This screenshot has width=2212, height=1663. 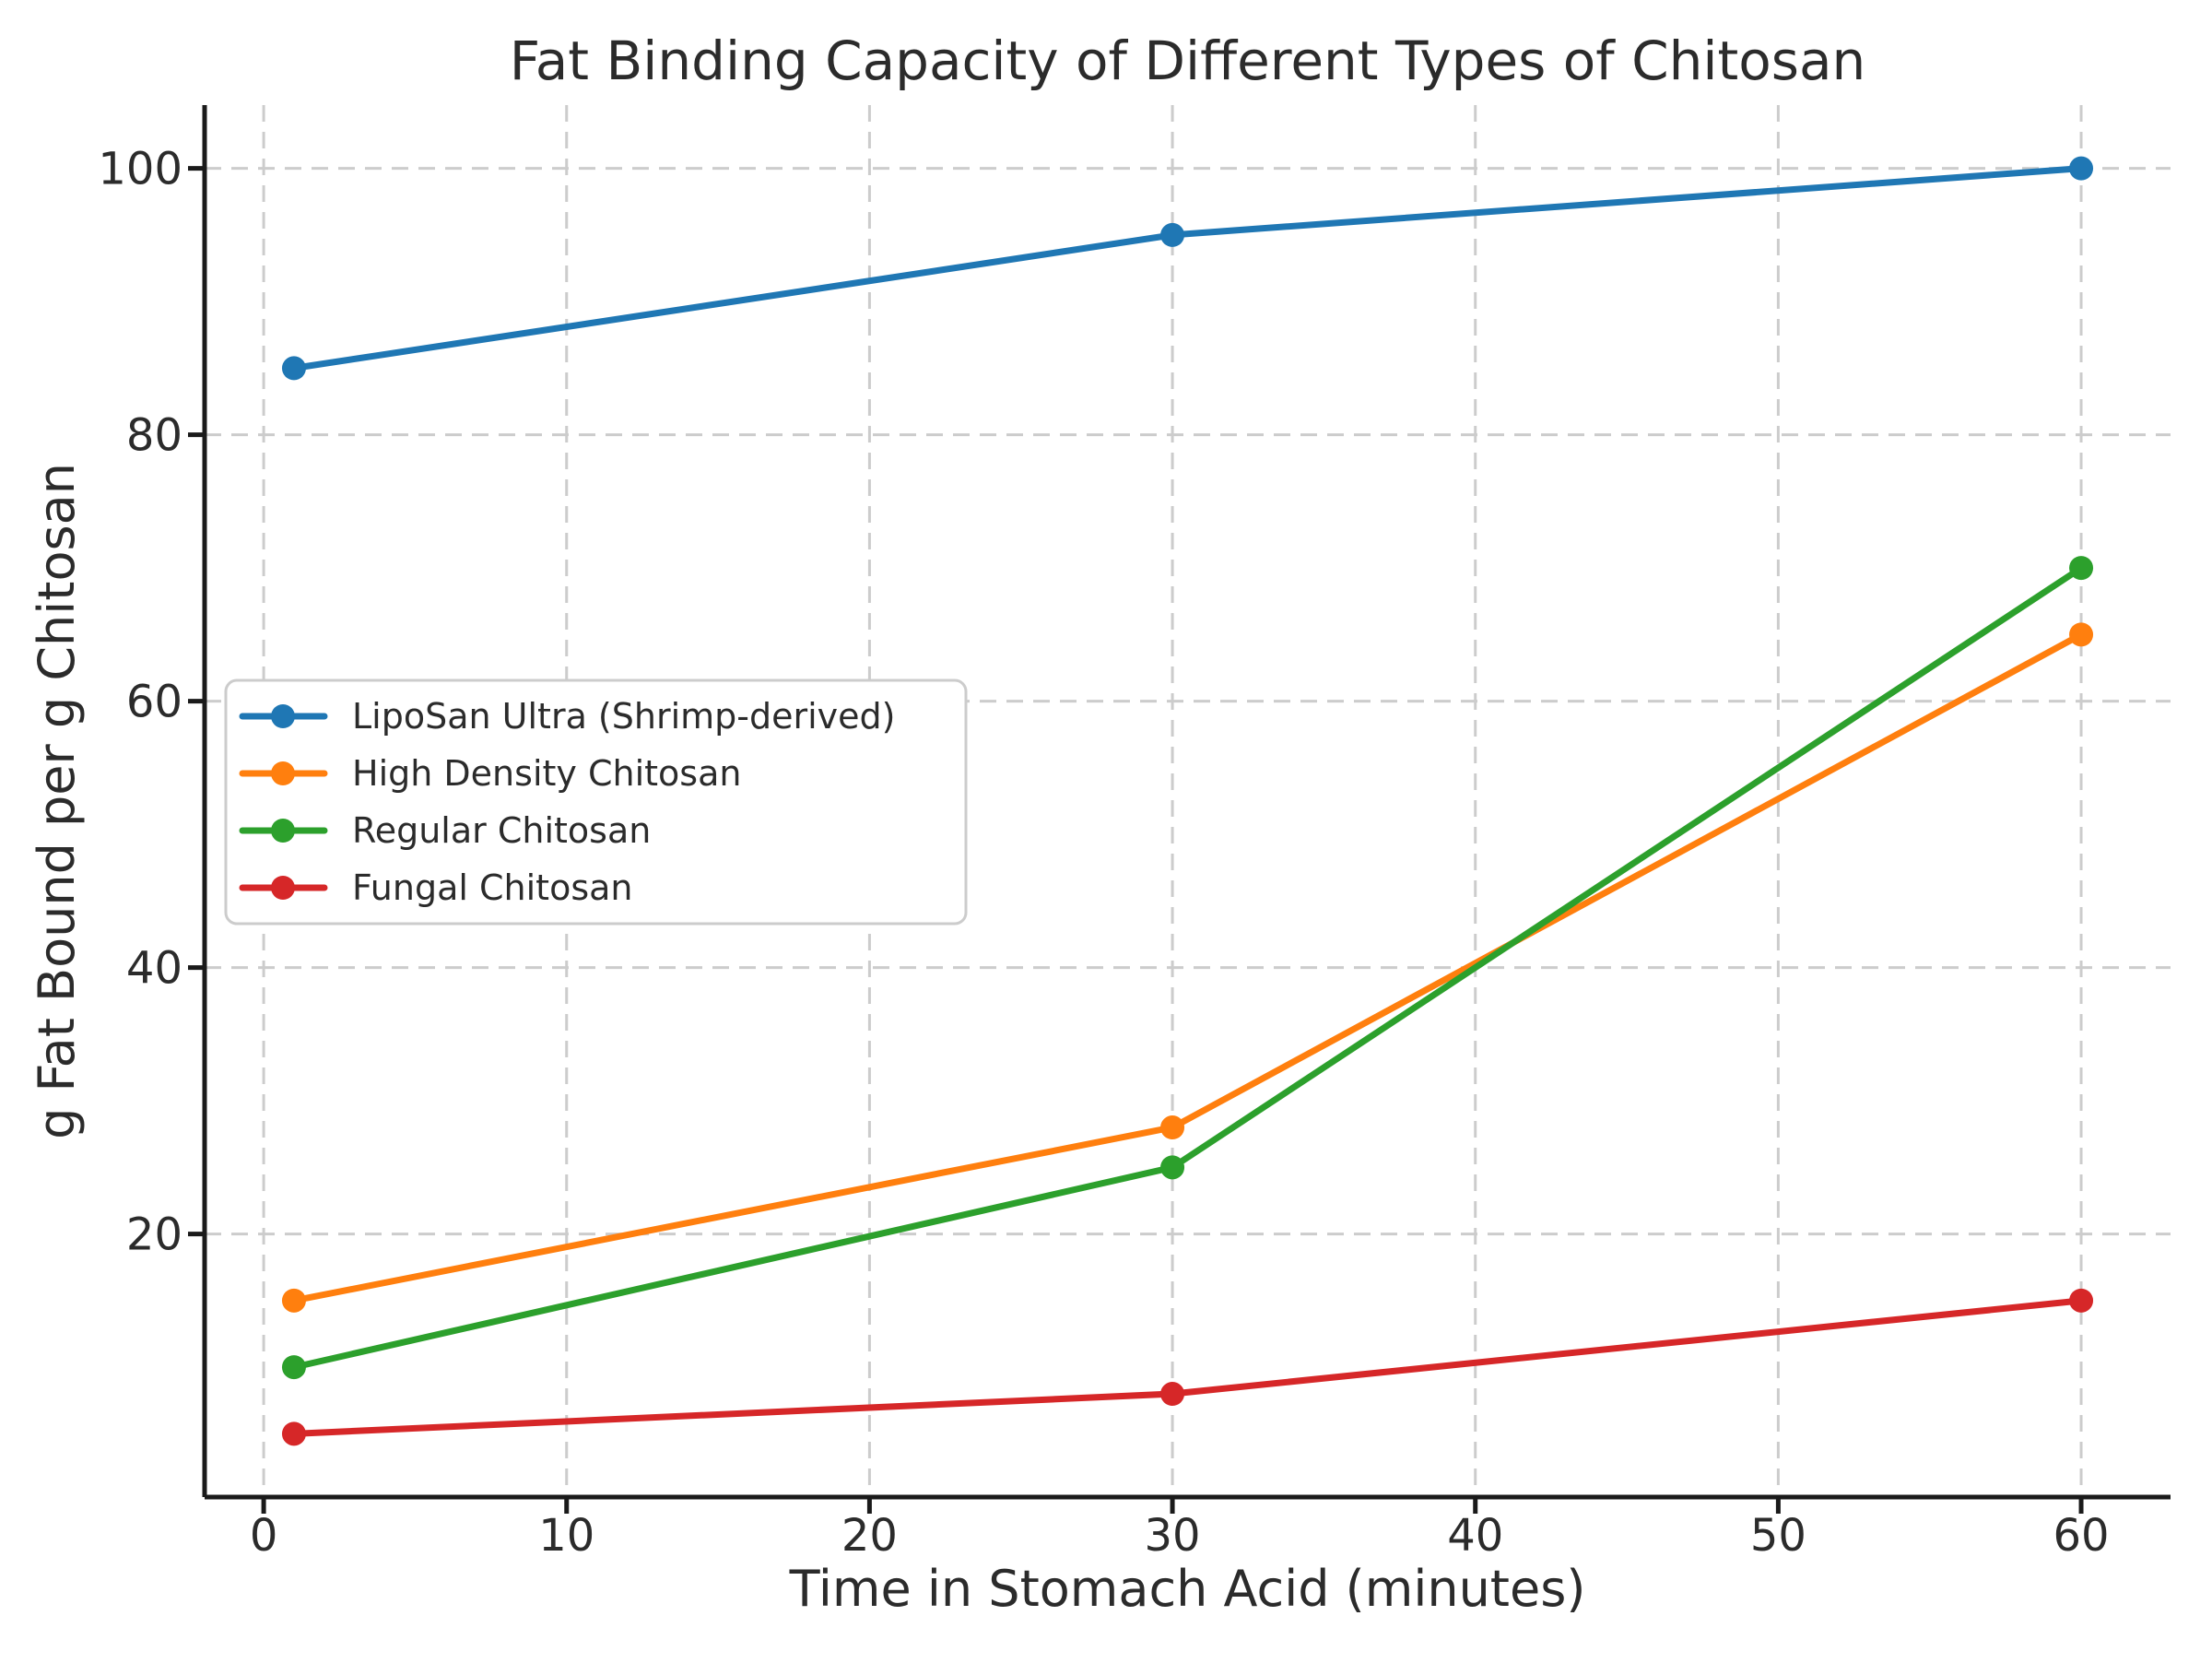 What do you see at coordinates (1187, 1589) in the screenshot?
I see `x-axis-label: Time in Stomach Acid (minutes)` at bounding box center [1187, 1589].